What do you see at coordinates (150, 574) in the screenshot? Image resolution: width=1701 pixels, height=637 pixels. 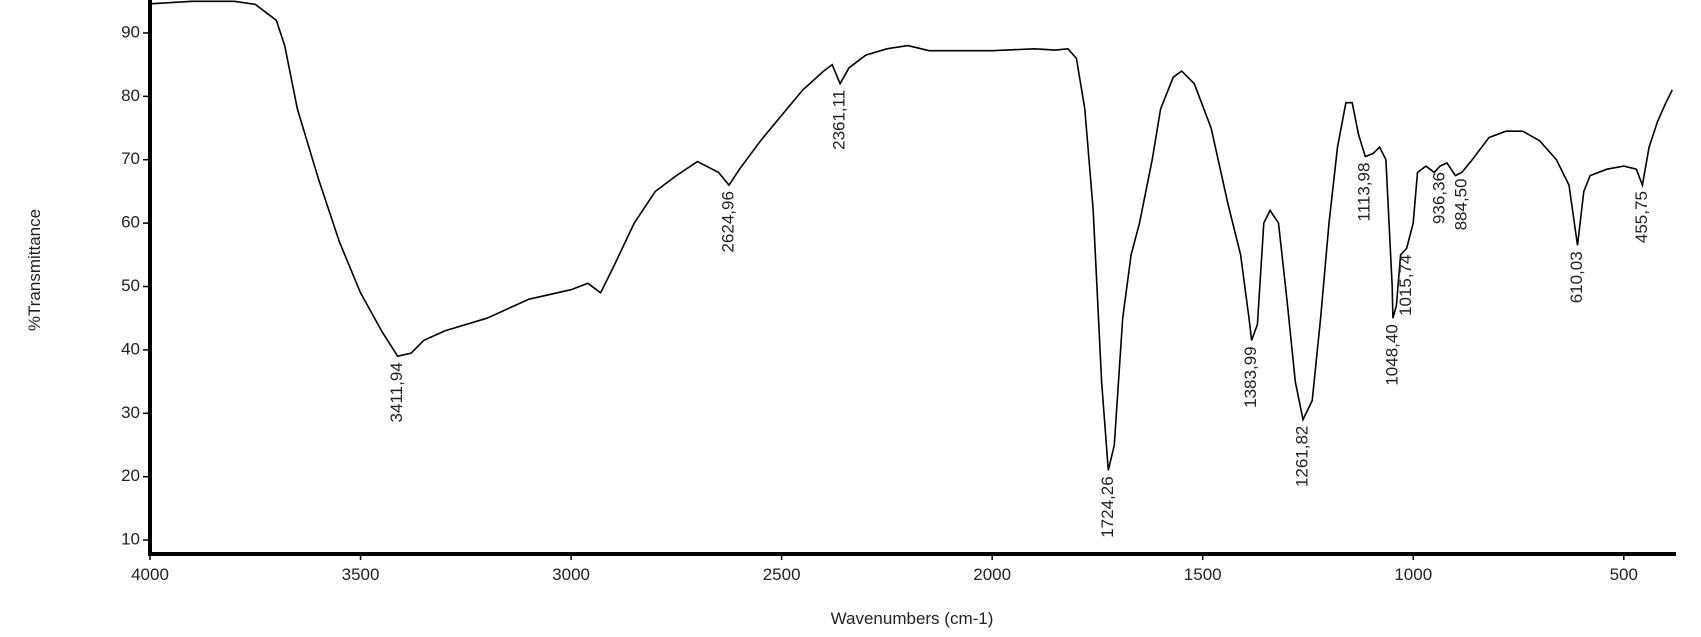 I see `x-tick-label: 4000` at bounding box center [150, 574].